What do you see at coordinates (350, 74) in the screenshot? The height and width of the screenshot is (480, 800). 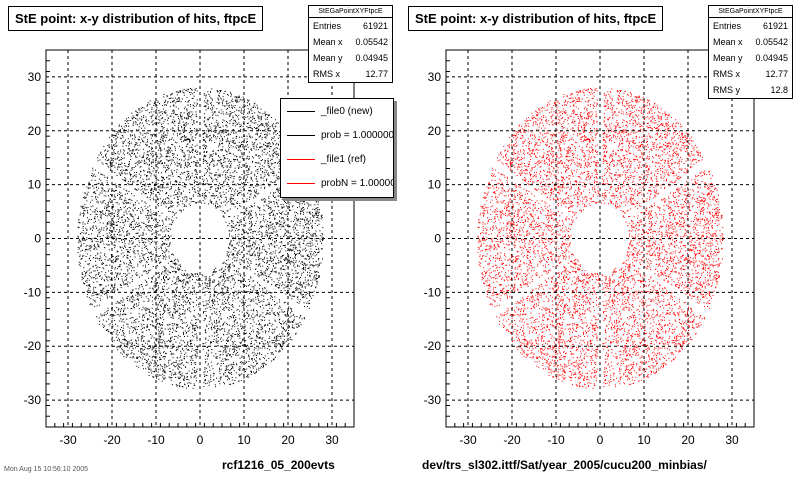 I see `left-stats-row: RMS x 12.77` at bounding box center [350, 74].